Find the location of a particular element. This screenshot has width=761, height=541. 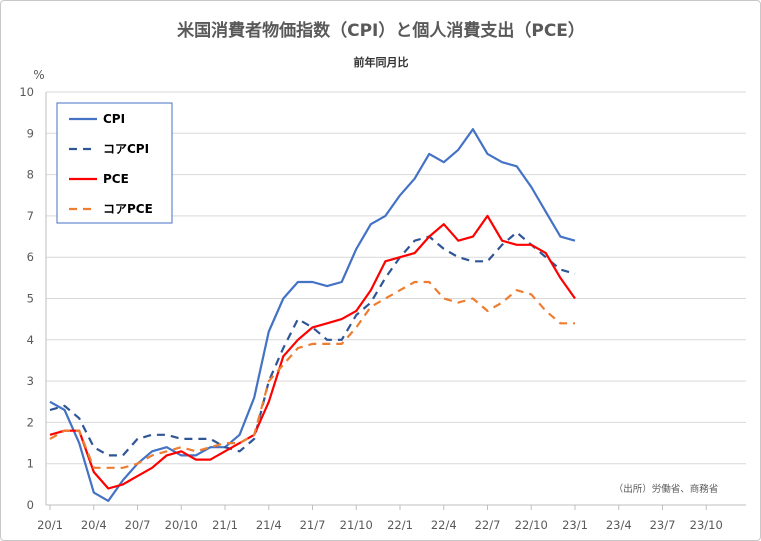

legend-label: PCE is located at coordinates (116, 179).